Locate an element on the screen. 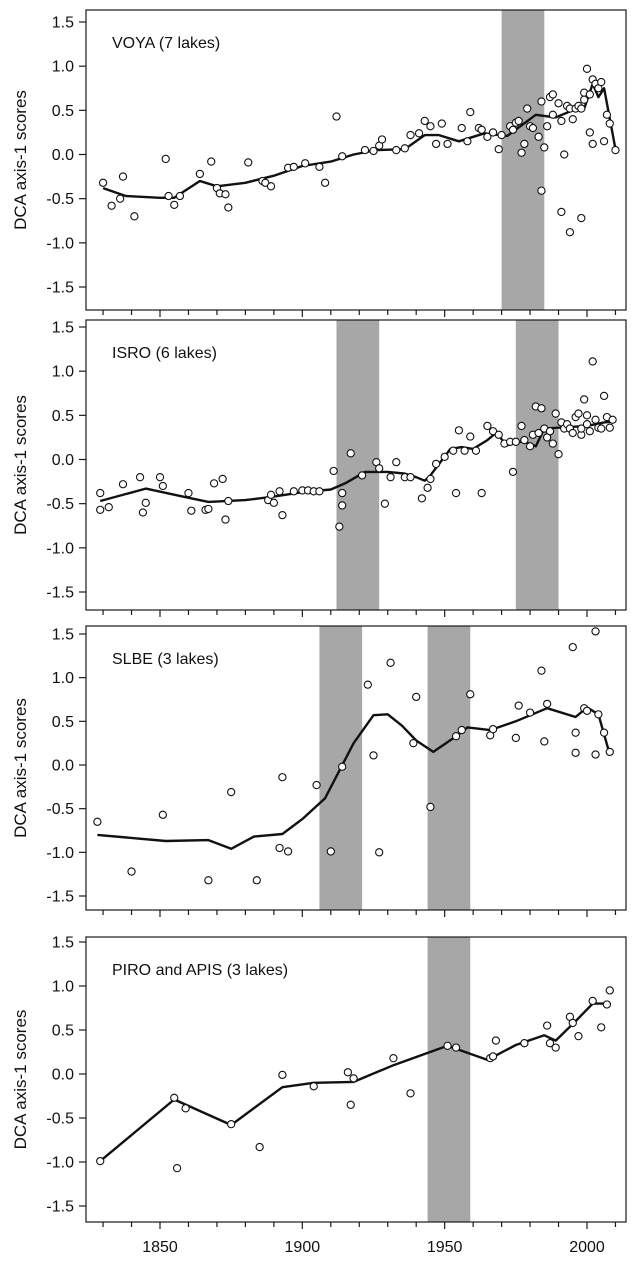 The image size is (641, 1263). shaded-period is located at coordinates (537, 465).